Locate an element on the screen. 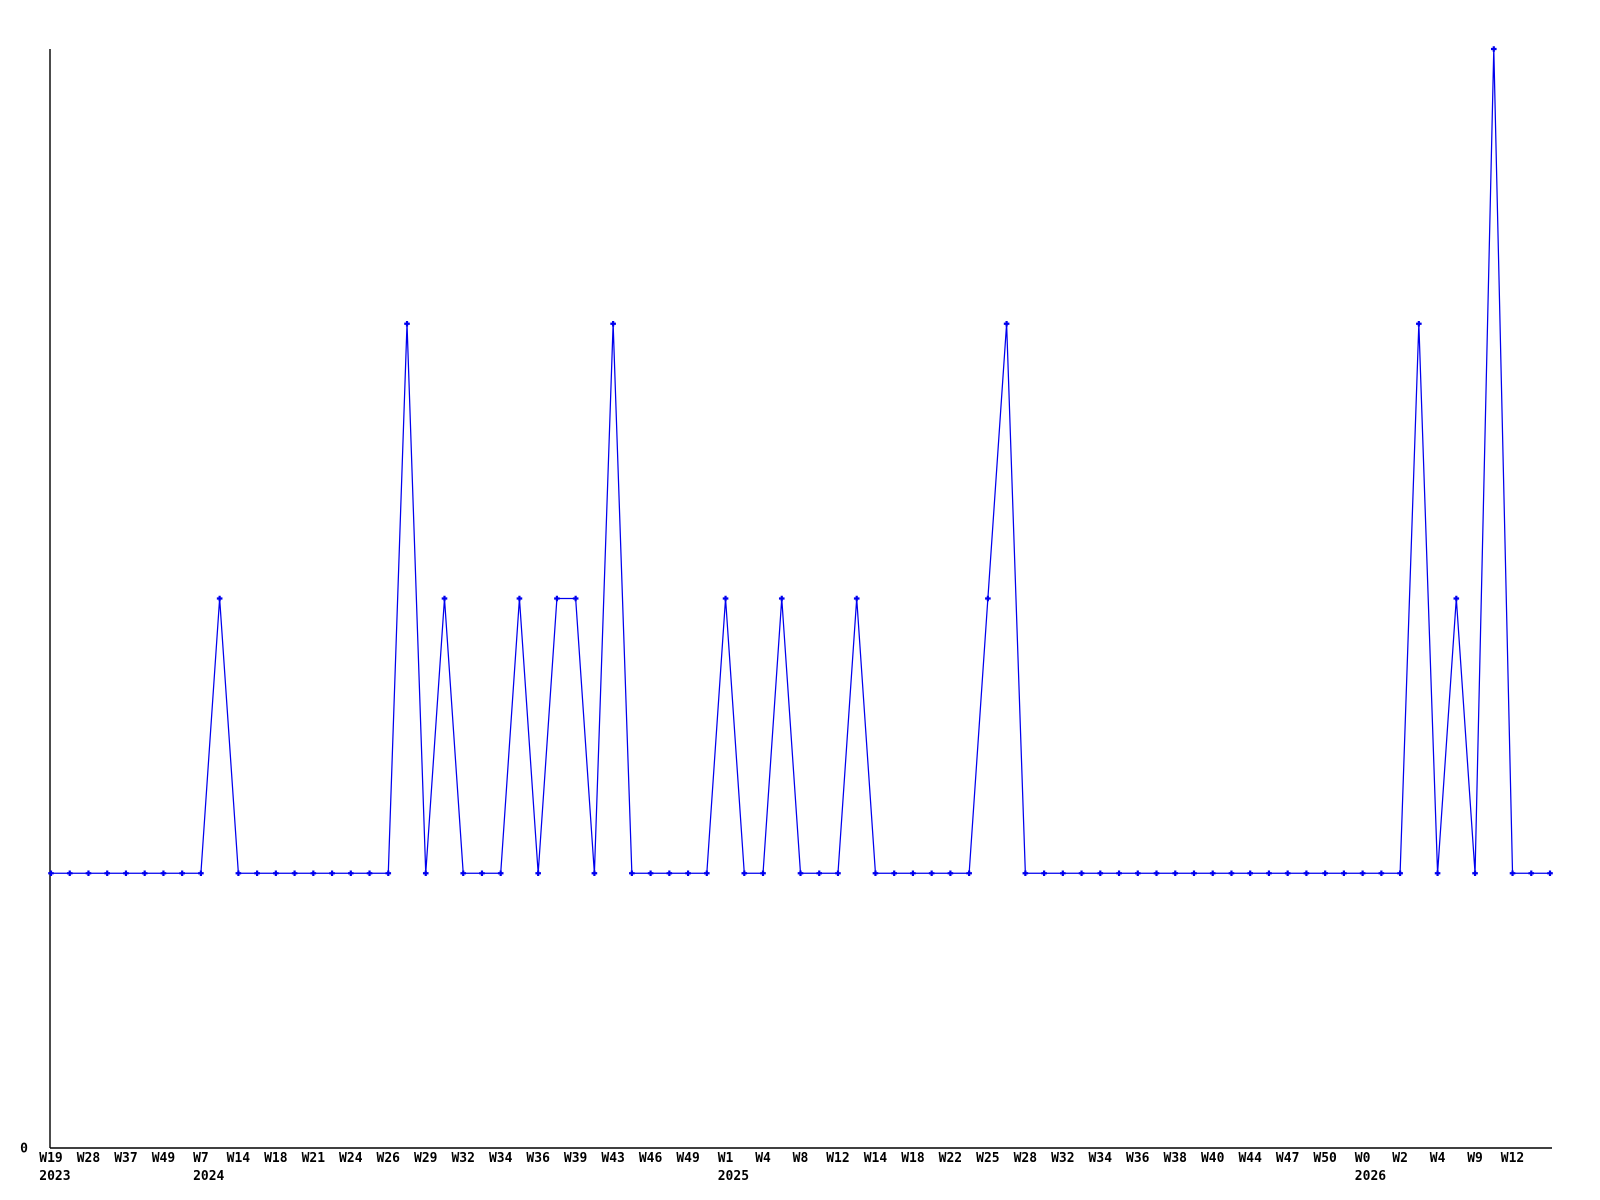 This screenshot has width=1600, height=1200. x-axis-year-label: 2023 is located at coordinates (54, 1176).